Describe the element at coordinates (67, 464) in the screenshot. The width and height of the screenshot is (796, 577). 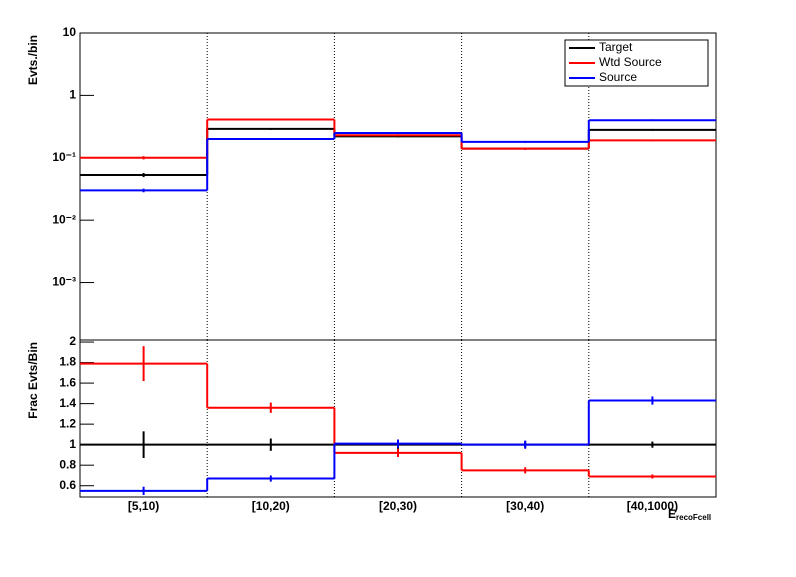
I see `y-tick-label: 0.8` at that location.